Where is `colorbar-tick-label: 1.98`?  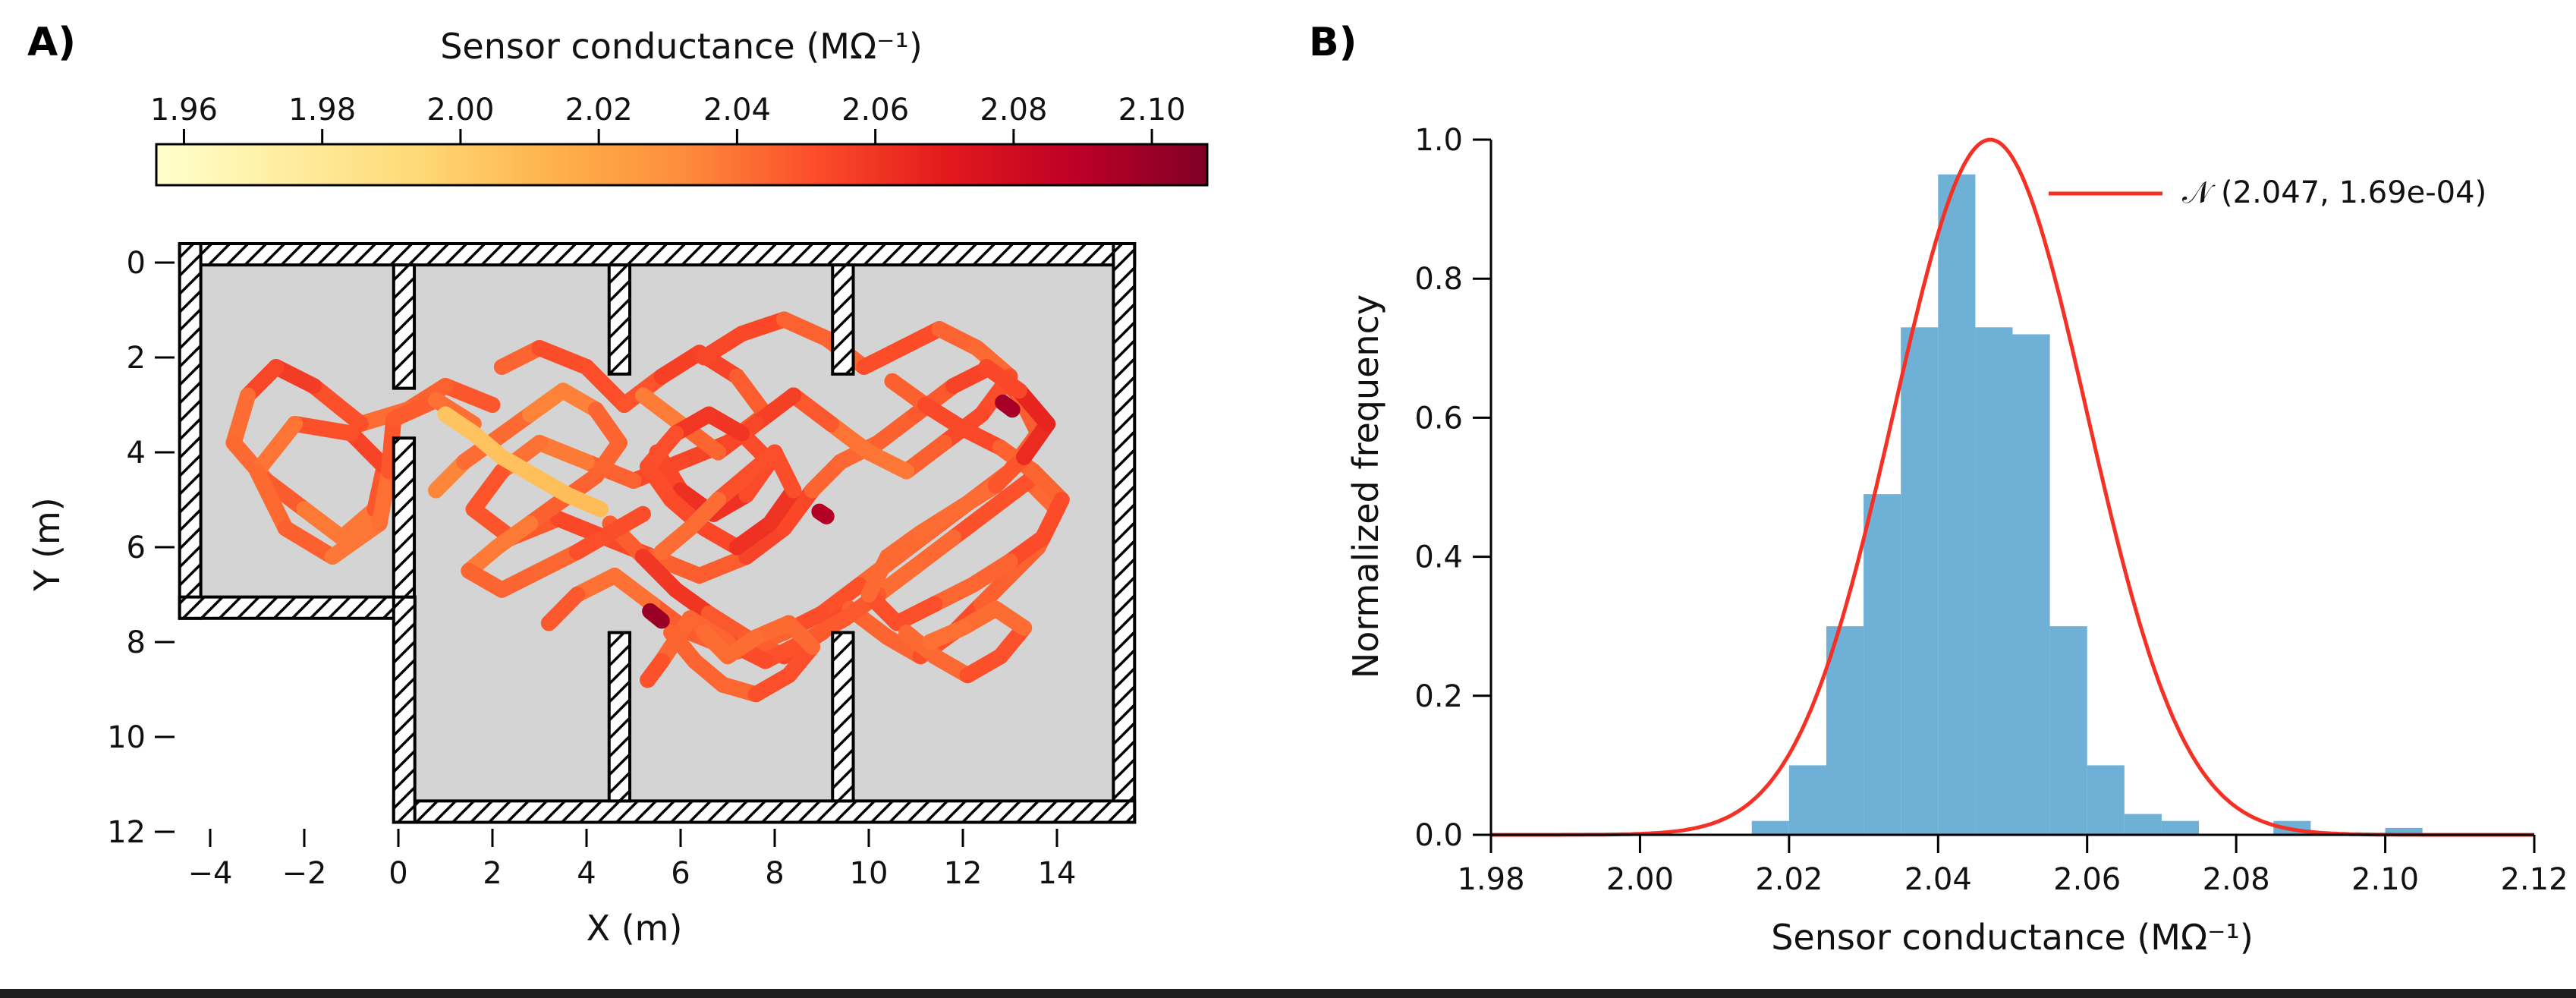 colorbar-tick-label: 1.98 is located at coordinates (322, 110).